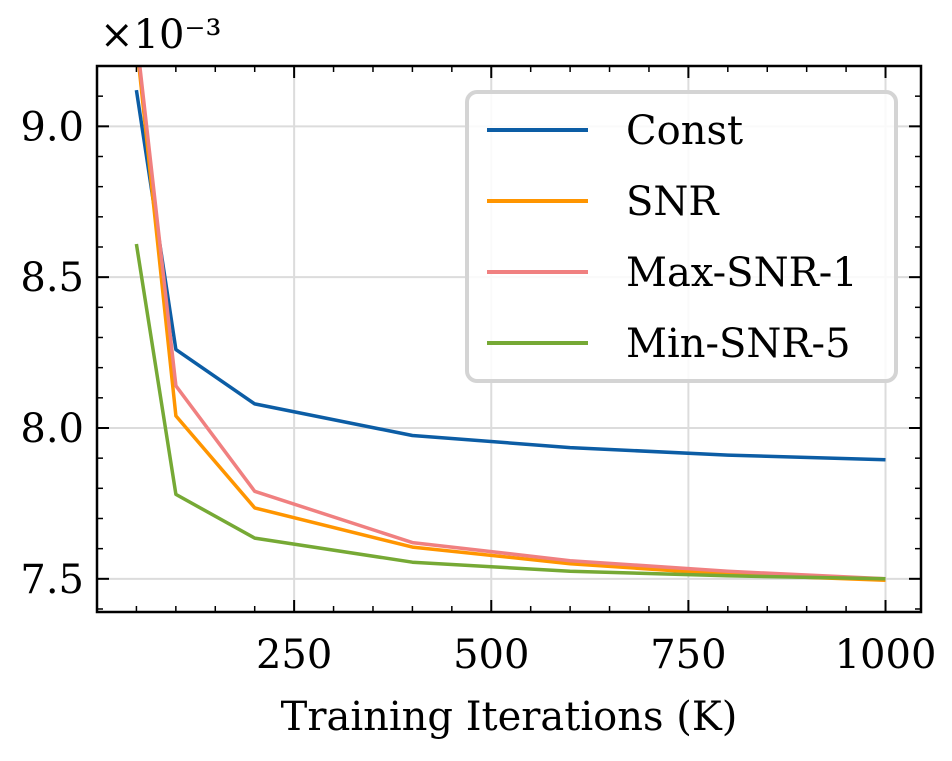 The width and height of the screenshot is (952, 761). I want to click on y-tick-label: 7.5, so click(52, 580).